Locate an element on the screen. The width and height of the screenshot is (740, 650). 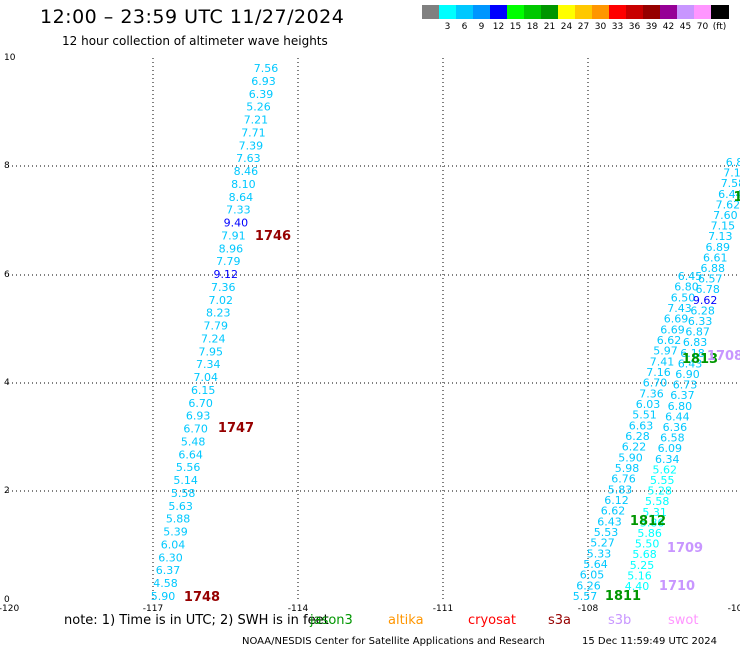
wave-height-value: 7.58 is located at coordinates (730, 183).